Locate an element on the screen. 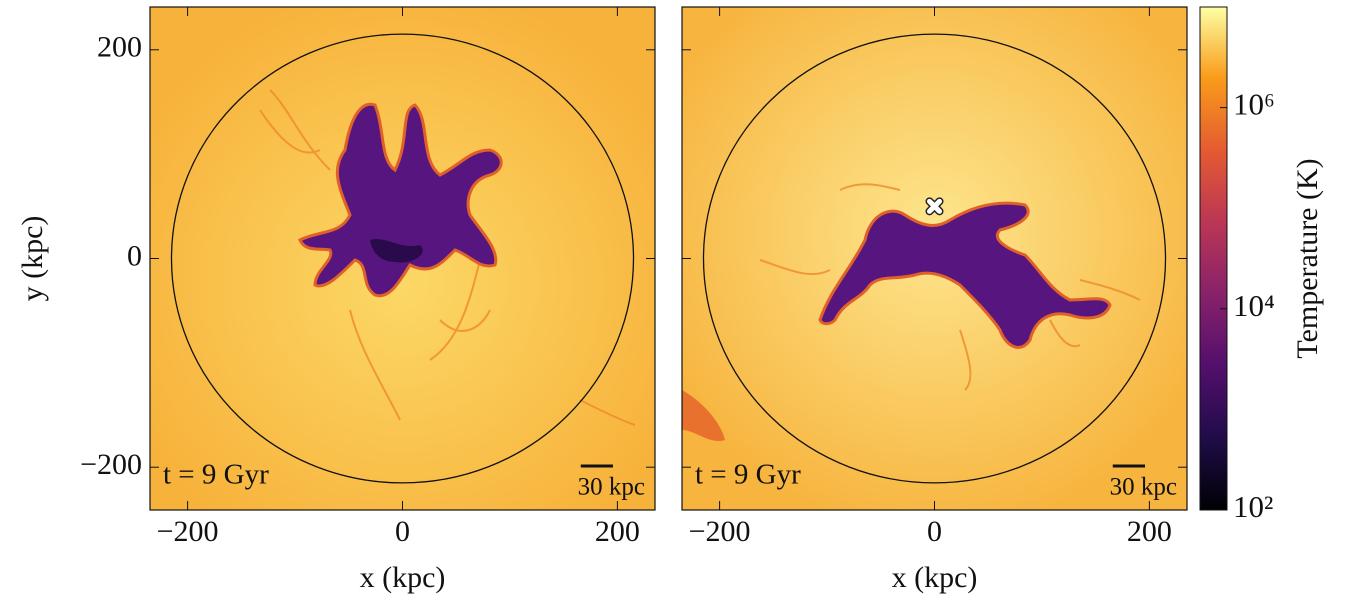 The image size is (1348, 607). colorbar is located at coordinates (1213, 258).